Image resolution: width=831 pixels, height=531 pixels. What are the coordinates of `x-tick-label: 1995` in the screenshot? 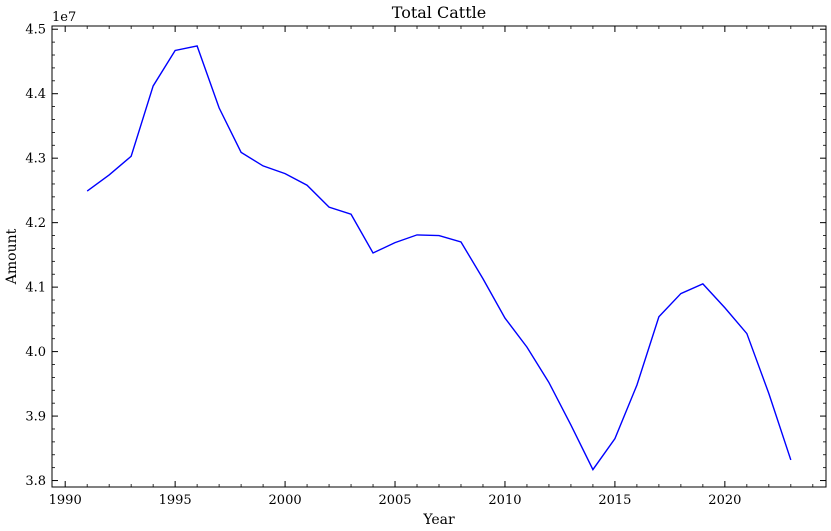 It's located at (175, 500).